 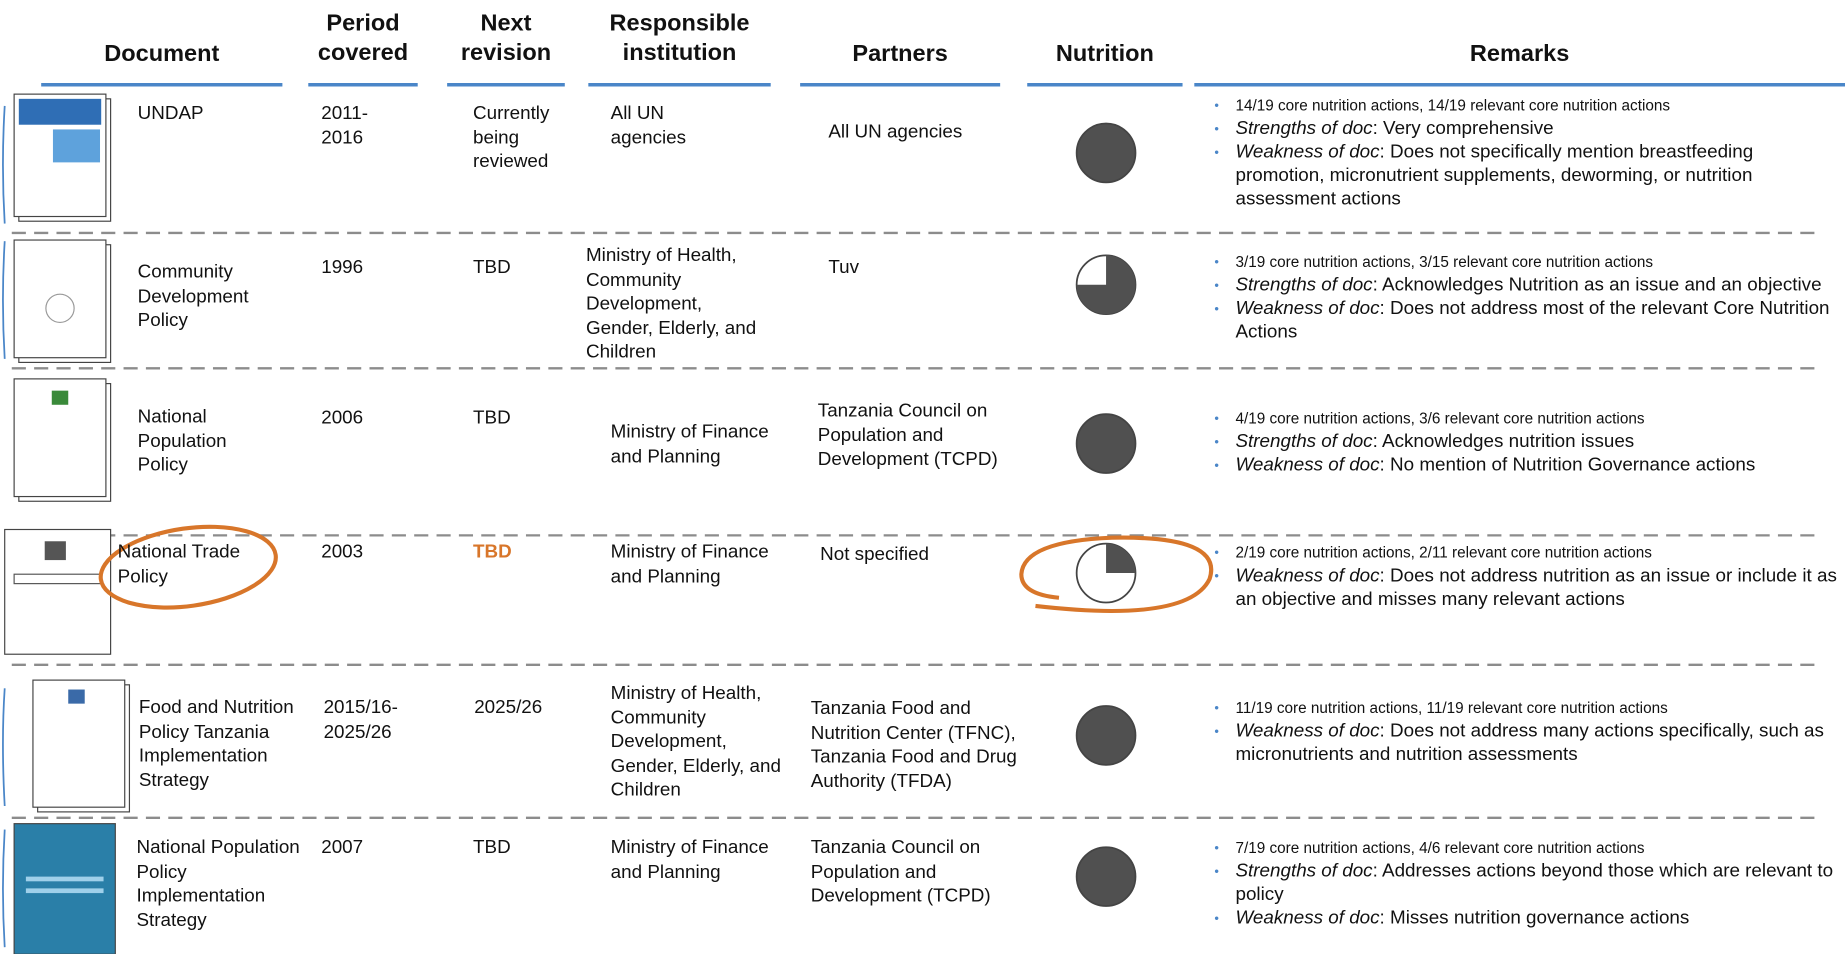 What do you see at coordinates (4, 526) in the screenshot?
I see `left-brackets` at bounding box center [4, 526].